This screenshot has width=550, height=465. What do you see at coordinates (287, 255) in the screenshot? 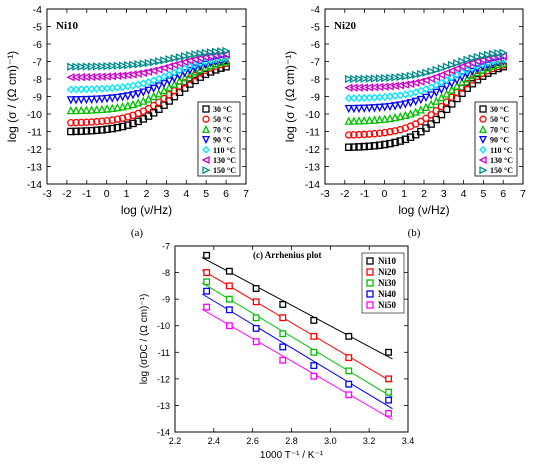
I see `panel-title: (c) Arrhenius plot` at bounding box center [287, 255].